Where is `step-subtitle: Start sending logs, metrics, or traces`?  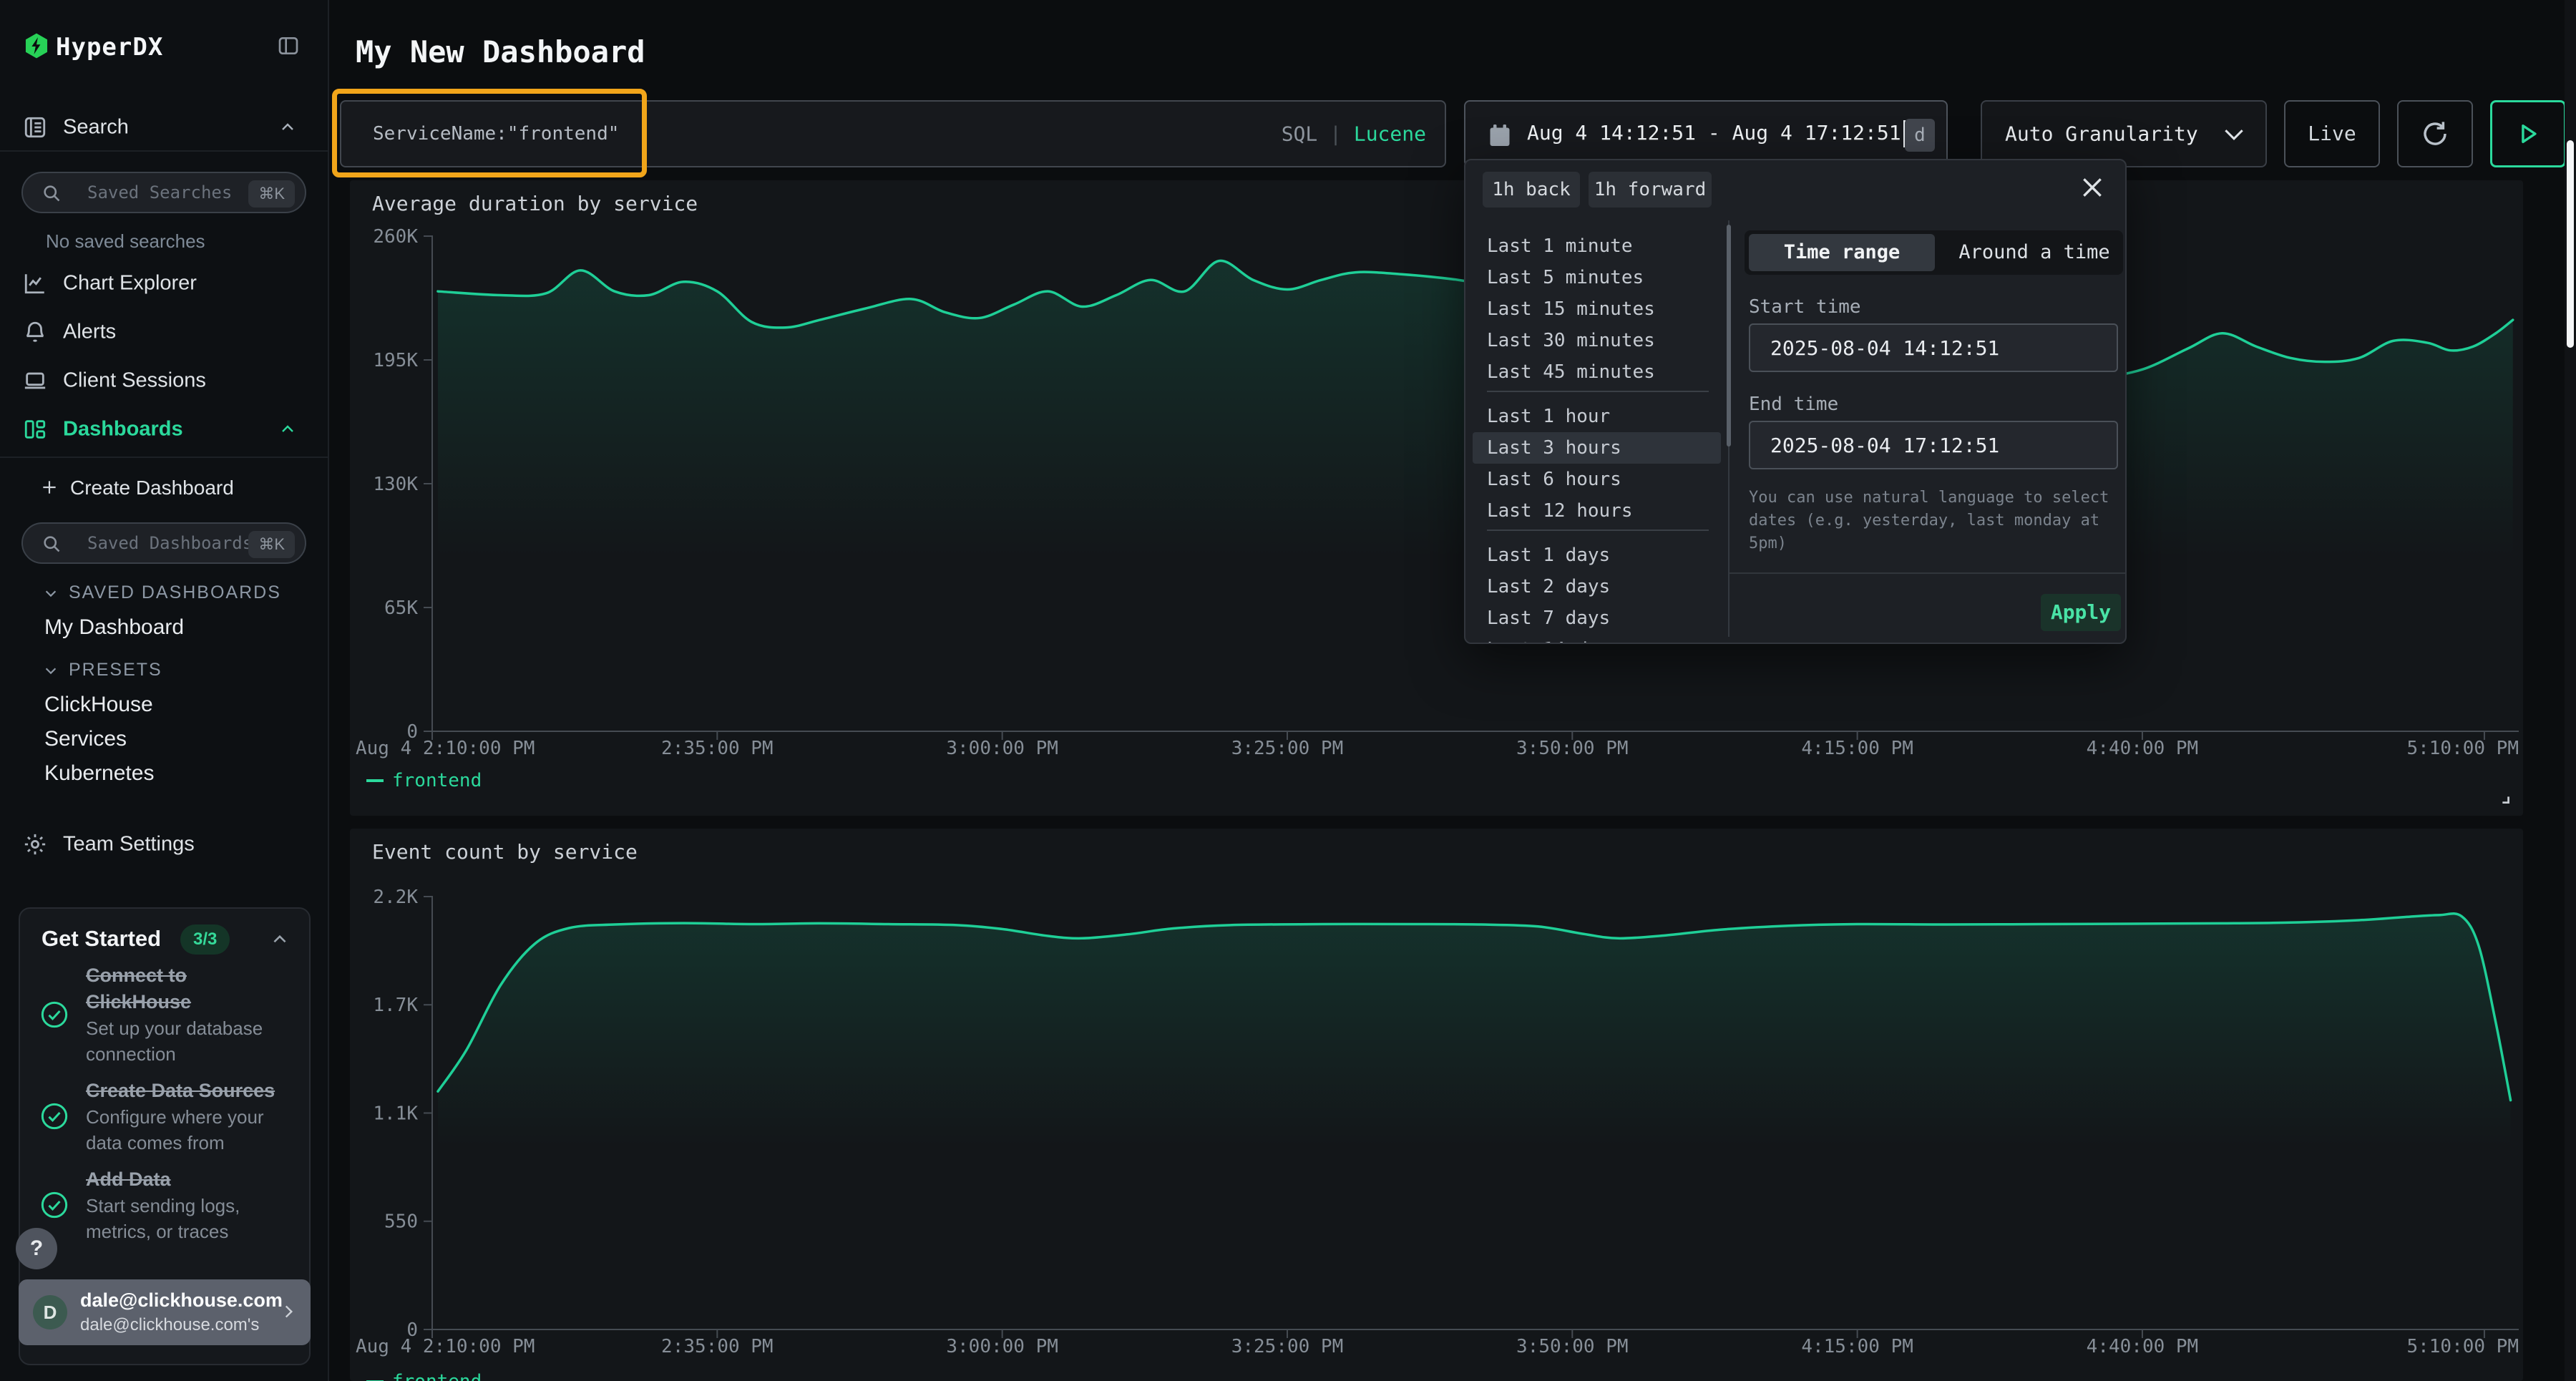 step-subtitle: Start sending logs, metrics, or traces is located at coordinates (163, 1218).